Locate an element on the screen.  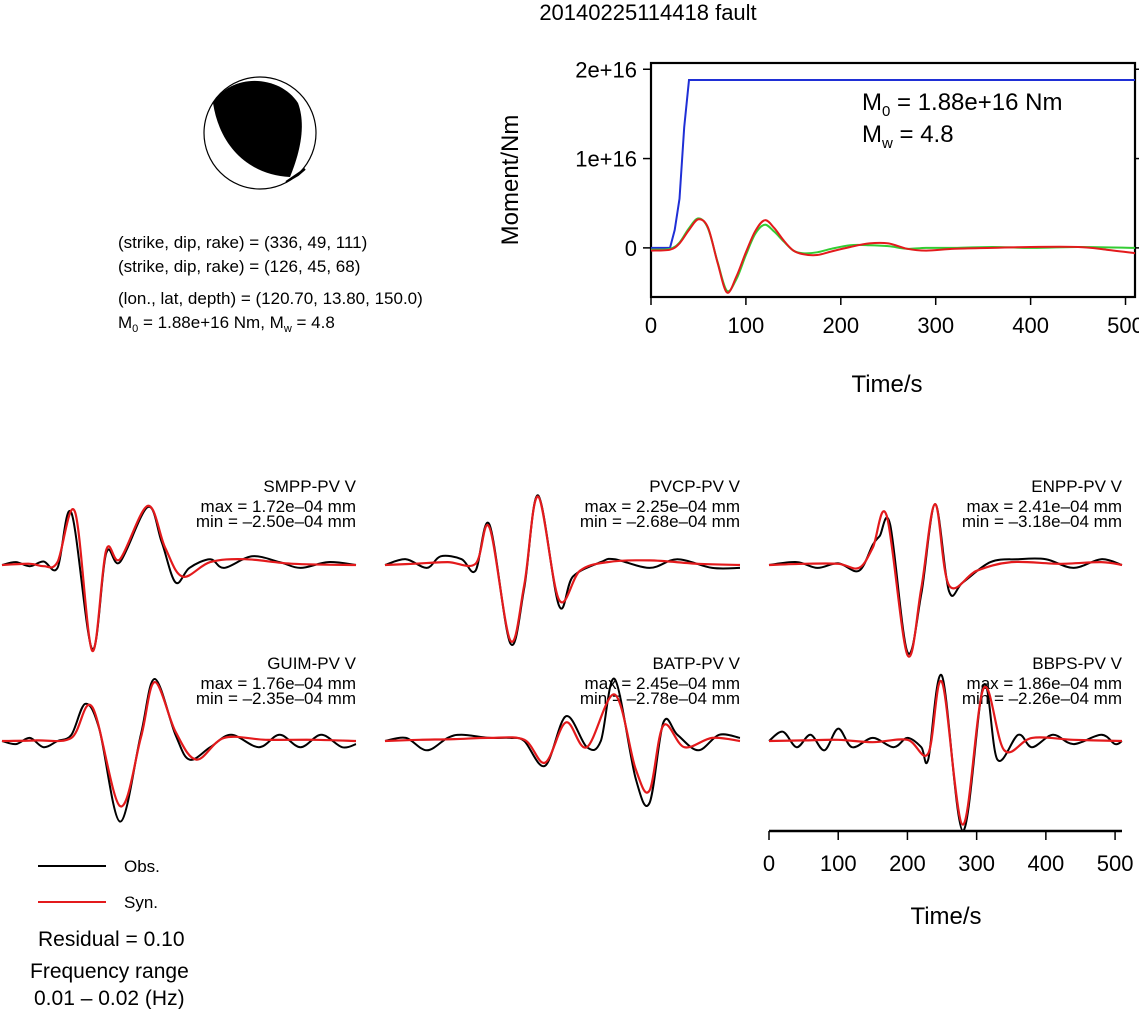
beachball-small-quadrant is located at coordinates (295, 175).